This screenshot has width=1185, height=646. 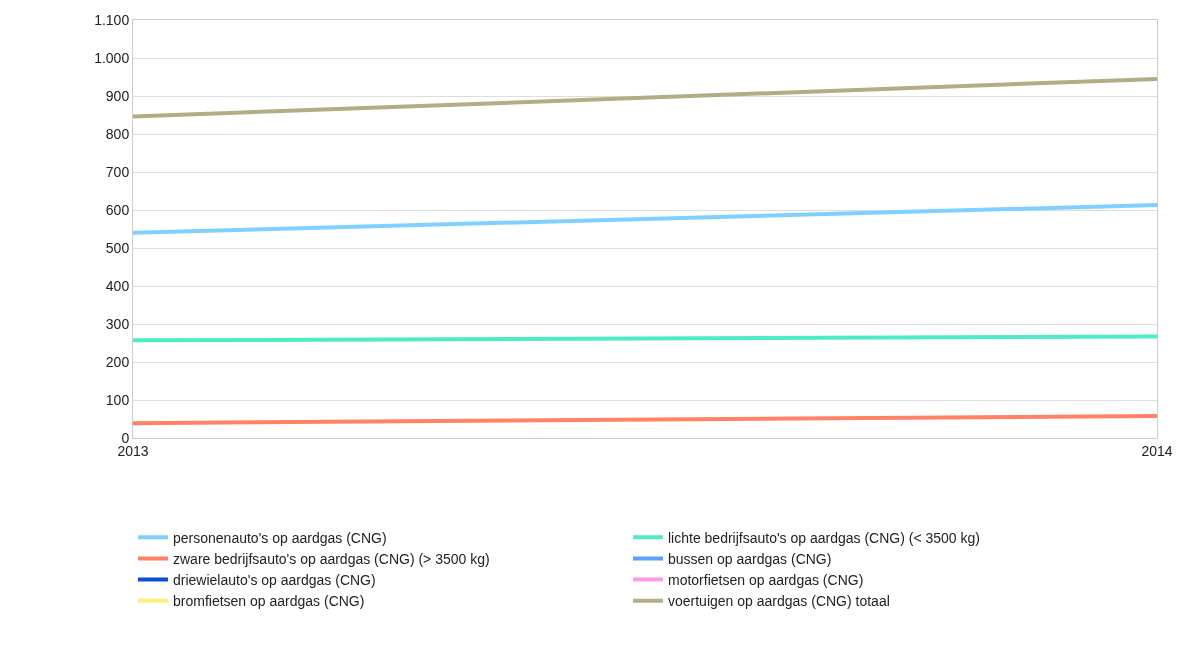 What do you see at coordinates (117, 361) in the screenshot?
I see `y-tick-label: 200` at bounding box center [117, 361].